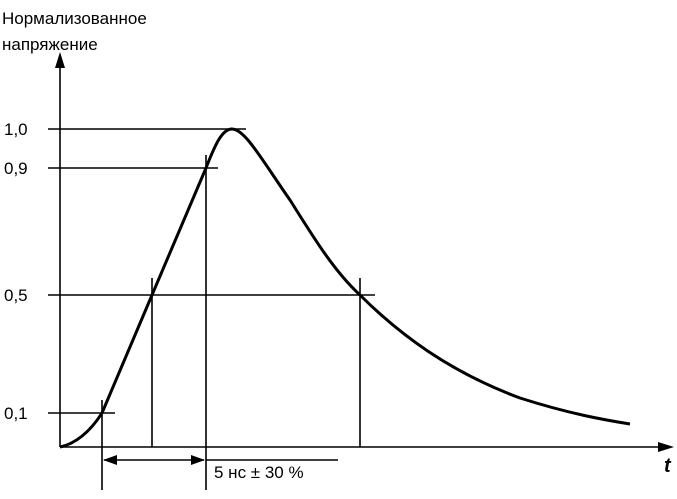 The width and height of the screenshot is (677, 499). I want to click on level-label: 1,0, so click(16, 129).